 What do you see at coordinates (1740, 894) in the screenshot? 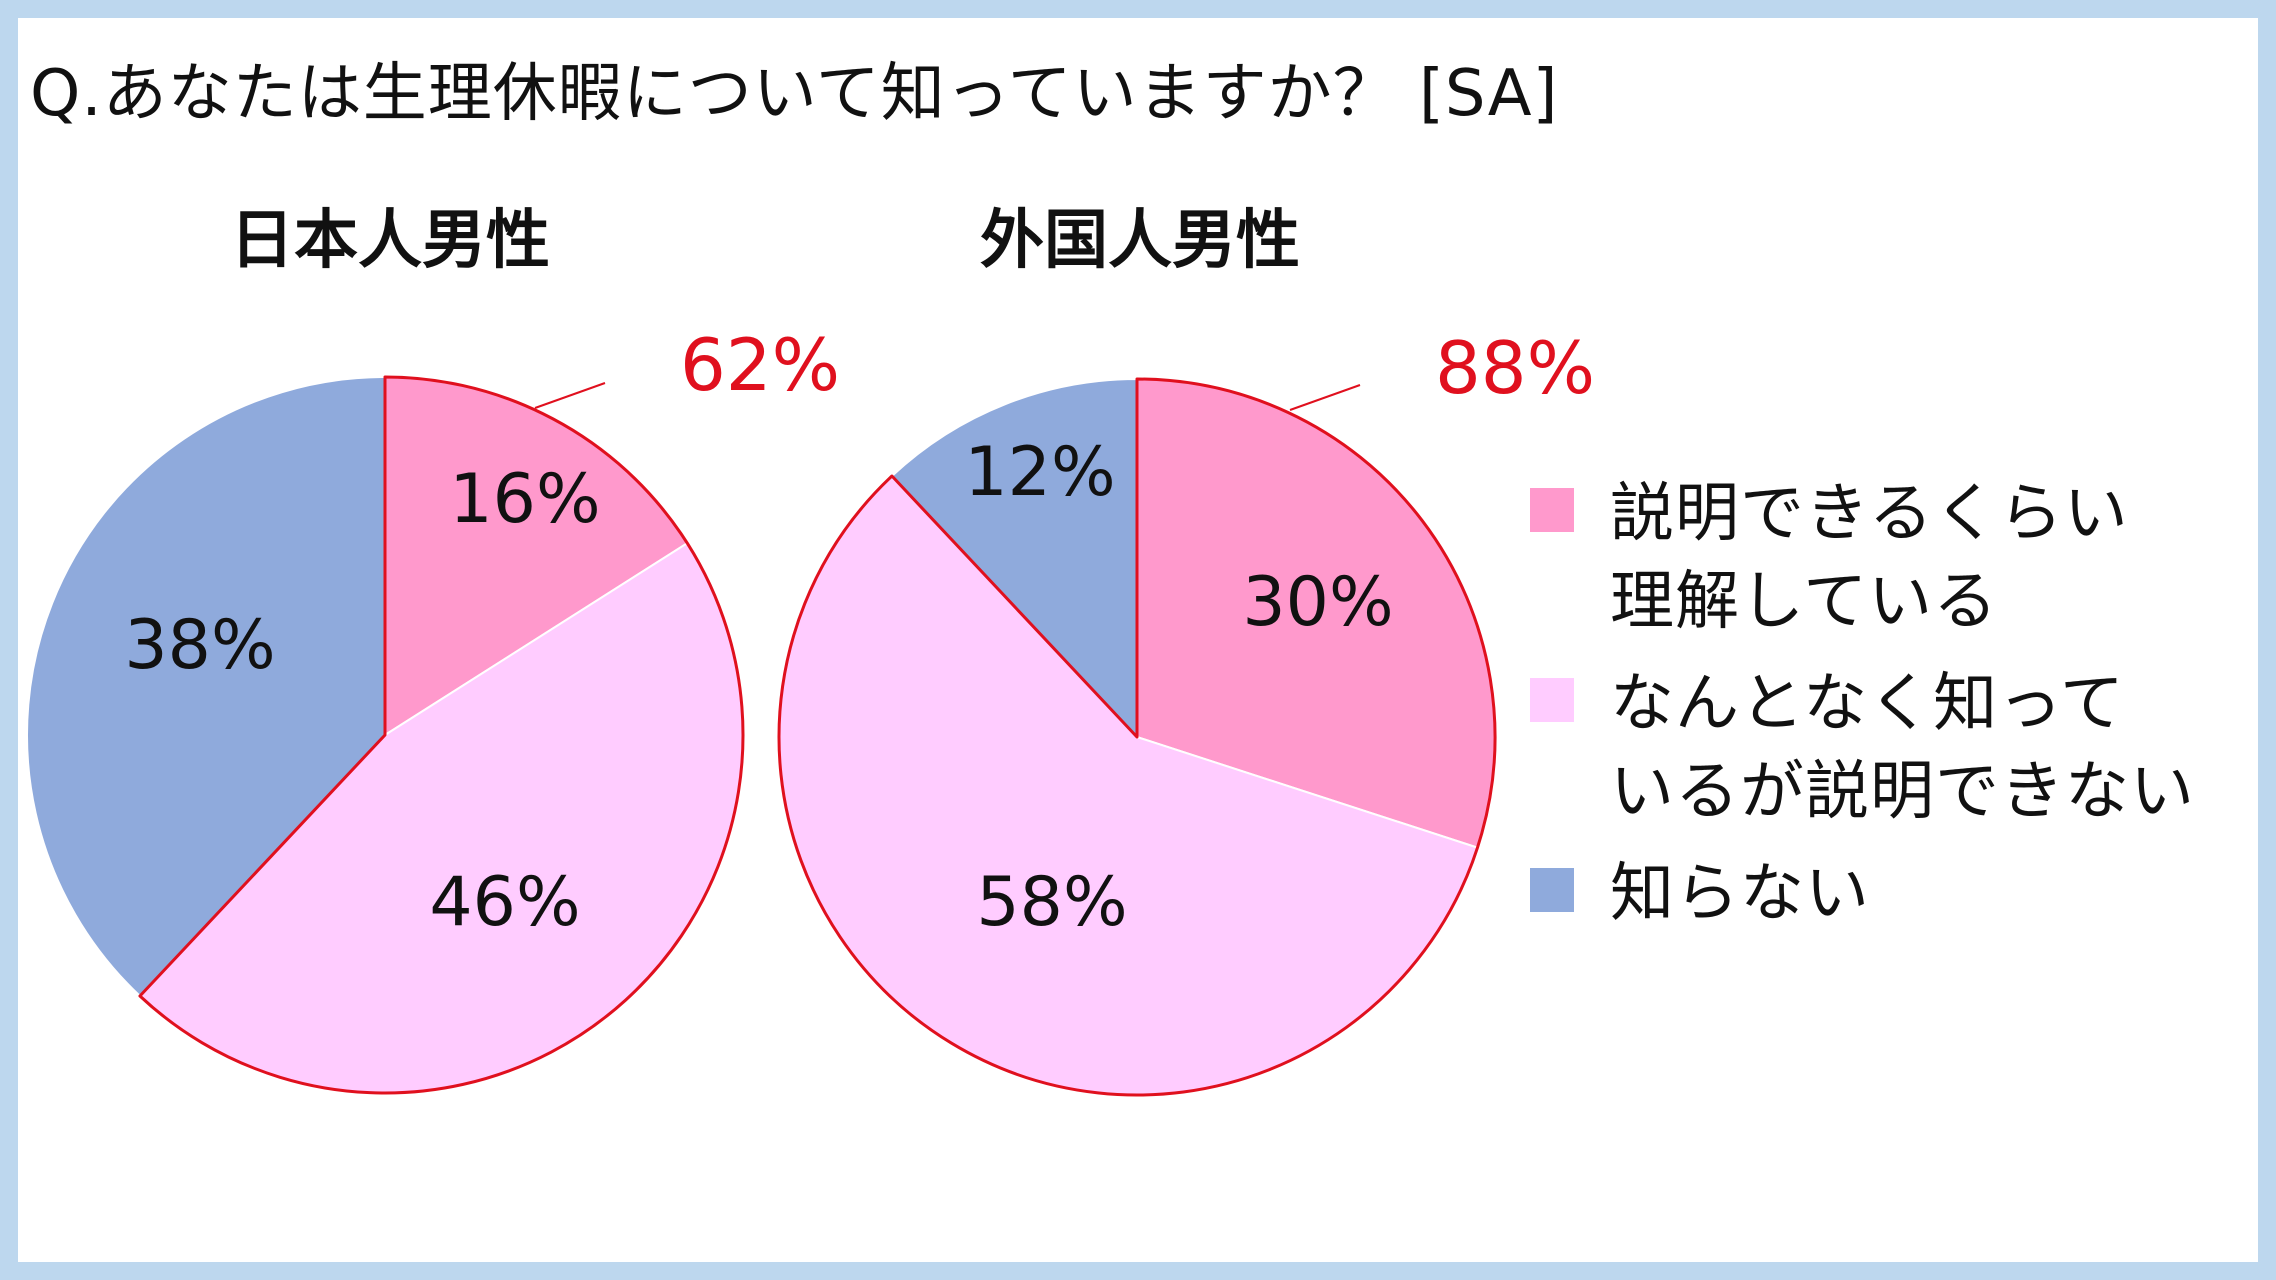
I see `legend-label: 知らない` at bounding box center [1740, 894].